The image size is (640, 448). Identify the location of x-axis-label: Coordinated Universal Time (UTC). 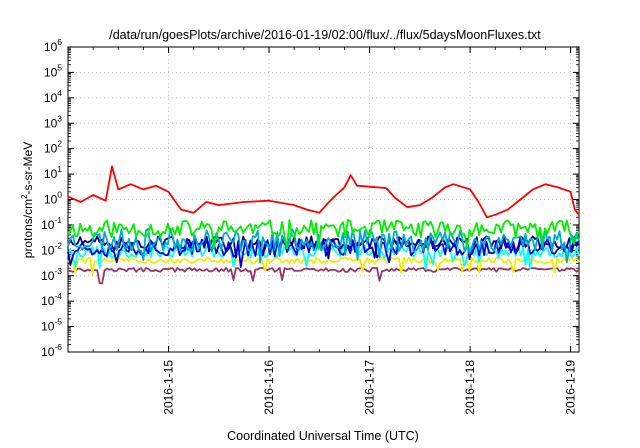
(323, 436).